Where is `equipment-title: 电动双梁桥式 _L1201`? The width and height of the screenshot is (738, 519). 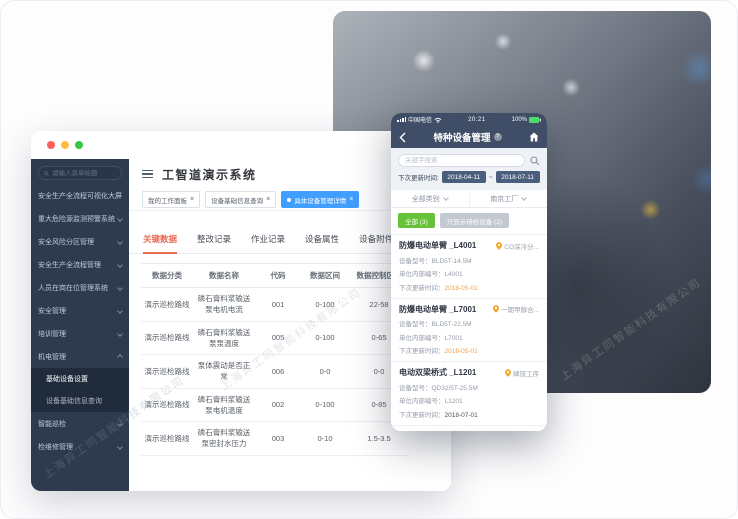
equipment-title: 电动双梁桥式 _L1201 is located at coordinates (438, 372).